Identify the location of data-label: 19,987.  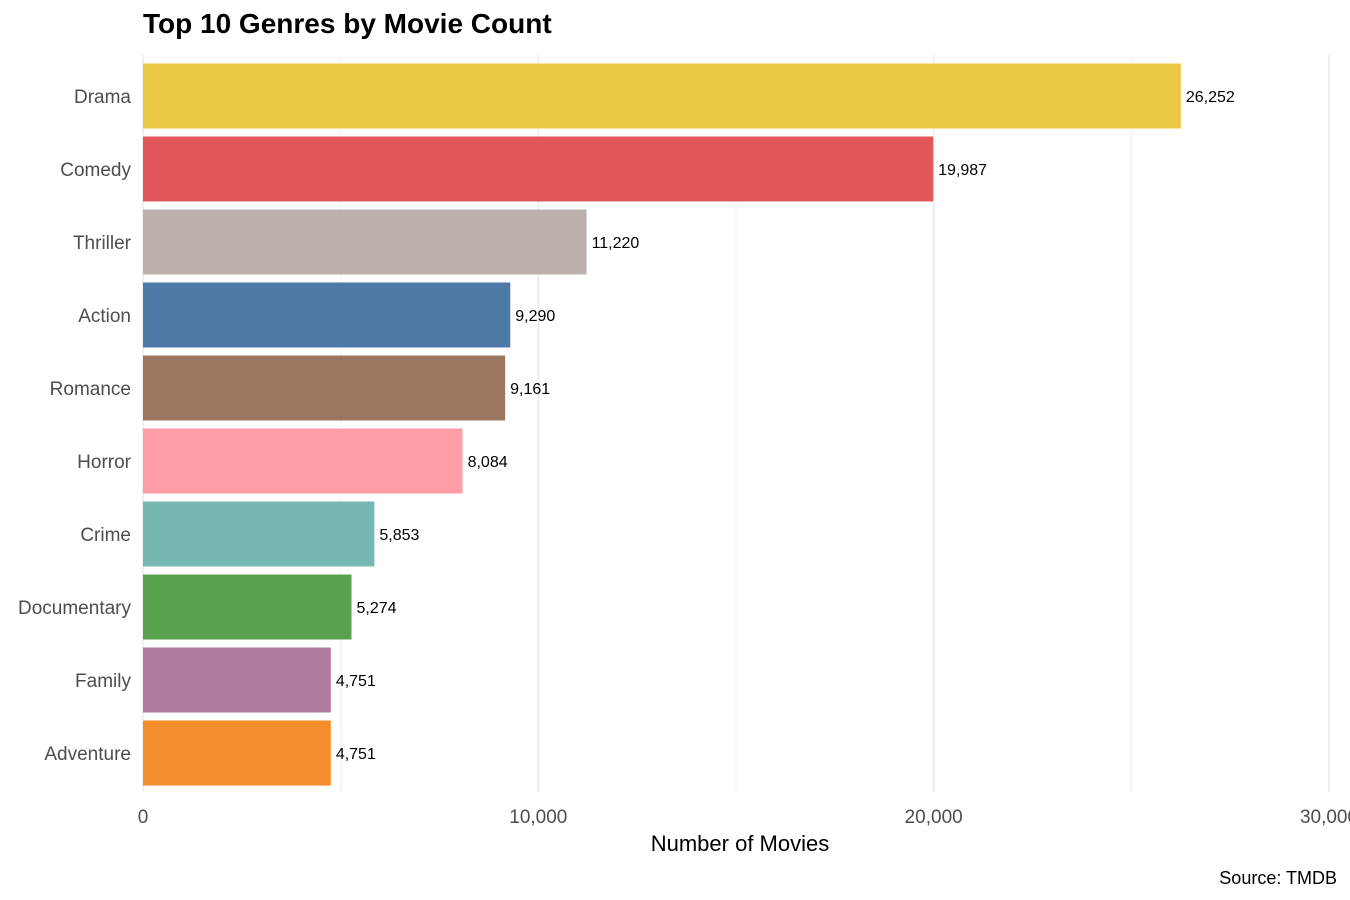
(962, 170).